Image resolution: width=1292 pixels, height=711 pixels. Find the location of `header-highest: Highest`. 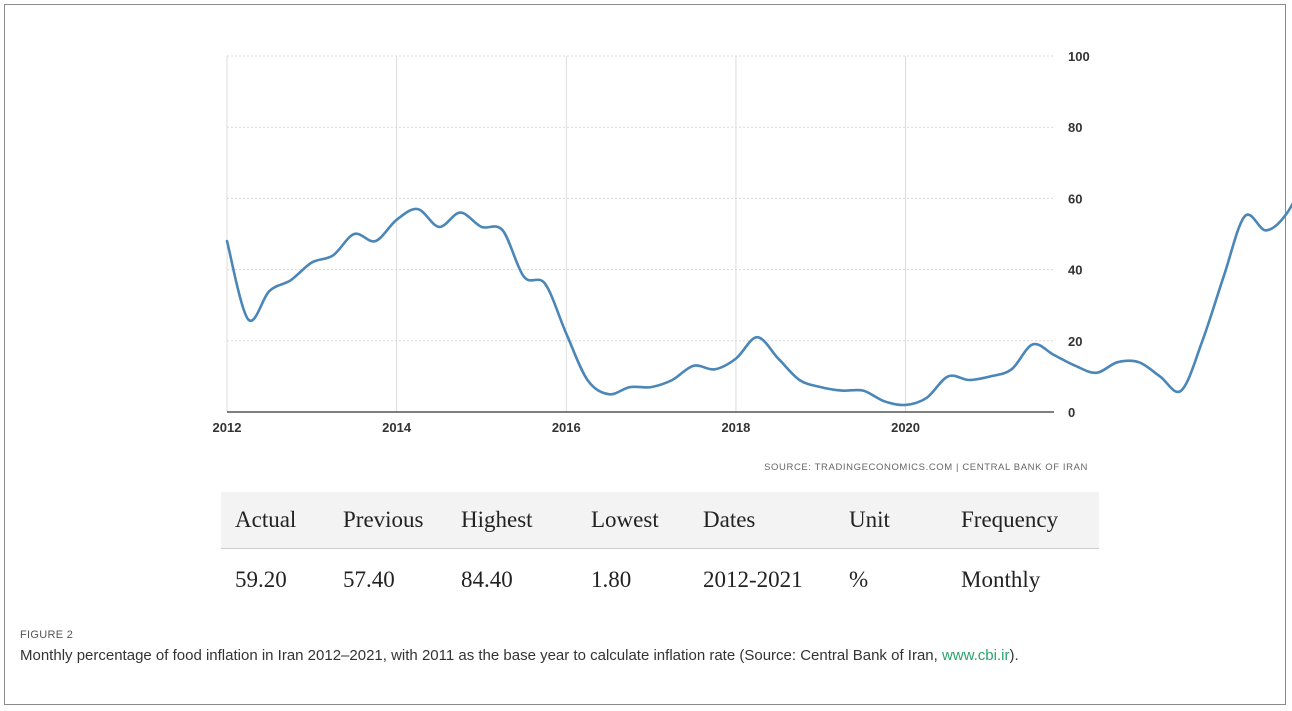

header-highest: Highest is located at coordinates (512, 520).